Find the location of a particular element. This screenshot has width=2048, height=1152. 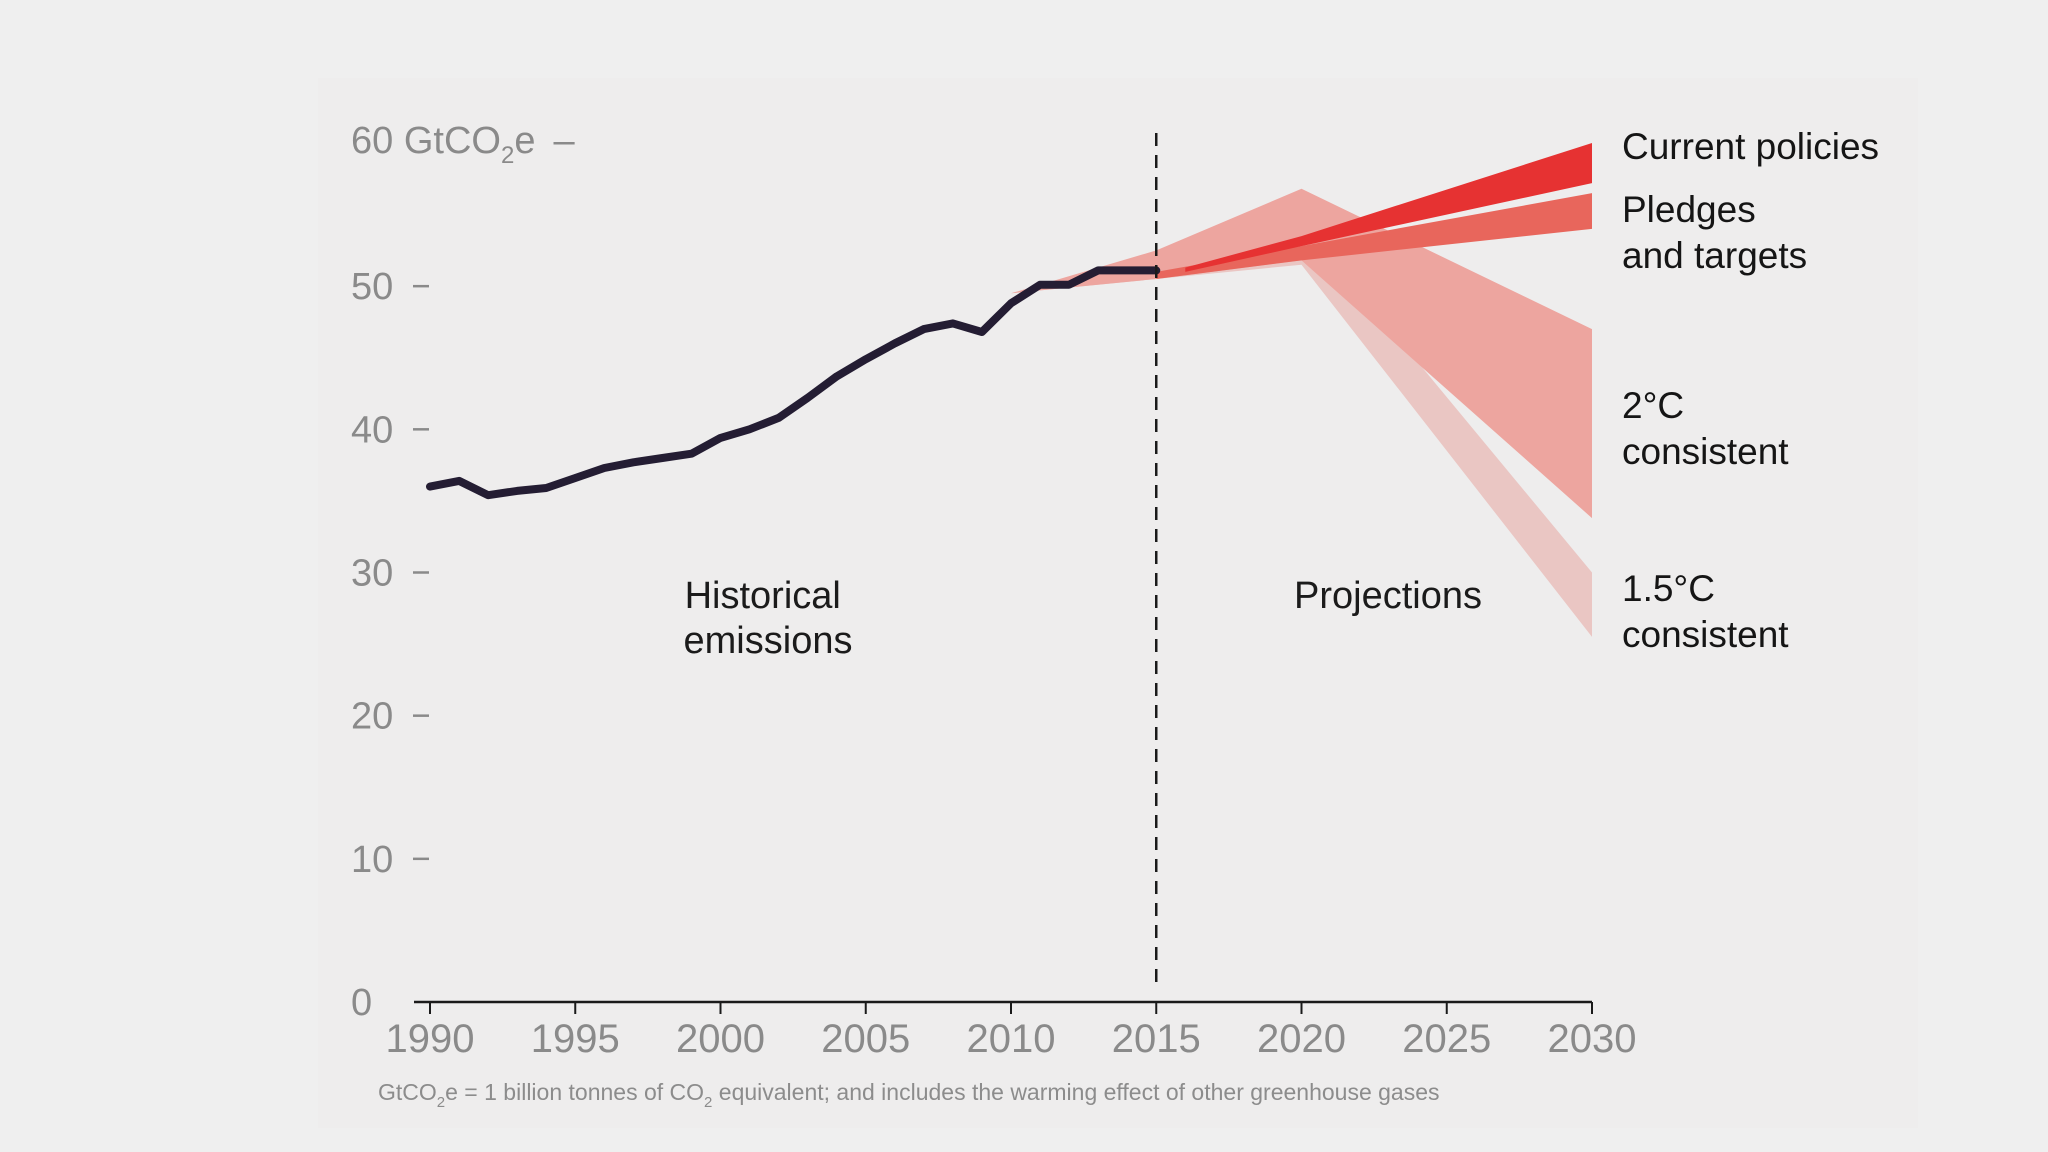

y-tick-label-50: 50 is located at coordinates (372, 287).